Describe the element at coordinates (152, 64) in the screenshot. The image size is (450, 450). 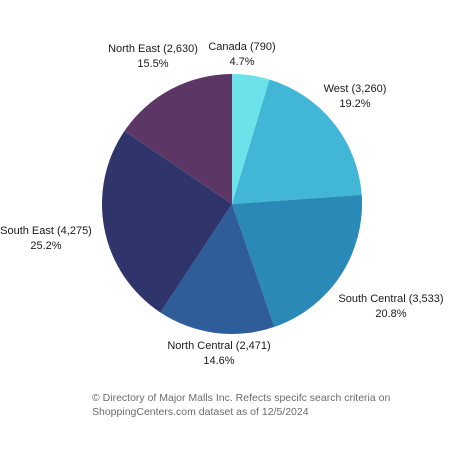
I see `slice-percent-north-east: 15.5%` at that location.